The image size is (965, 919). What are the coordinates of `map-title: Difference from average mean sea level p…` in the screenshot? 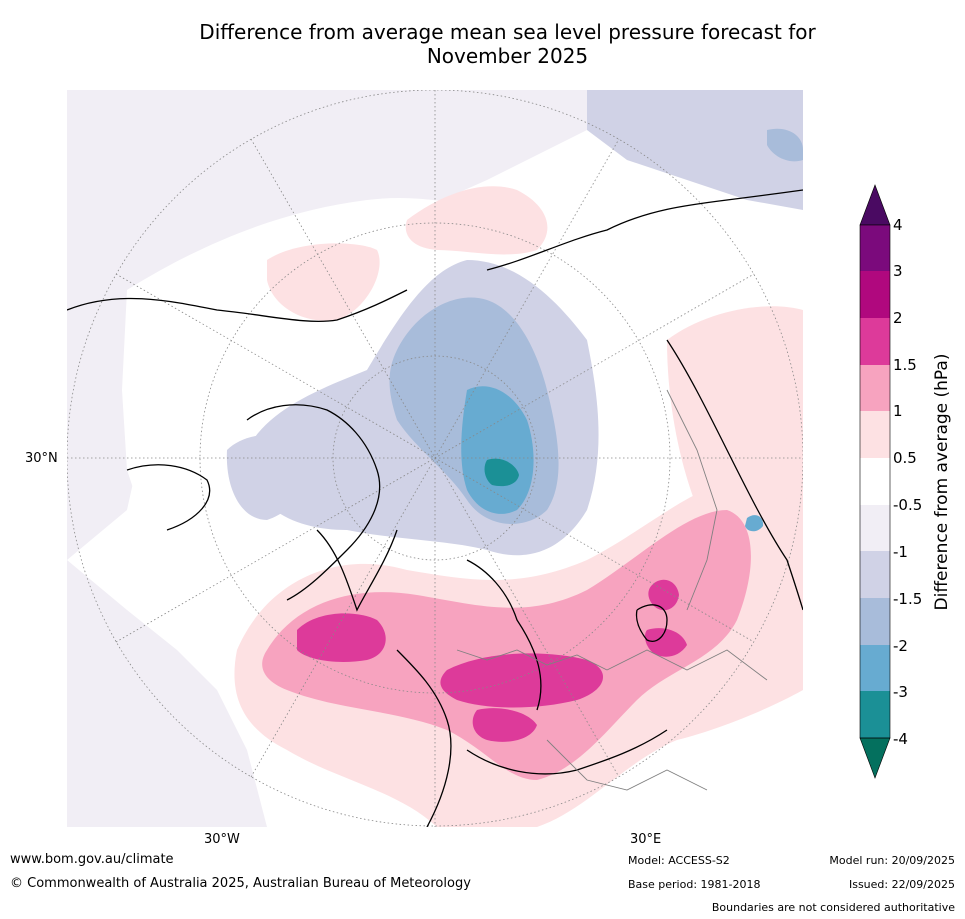 It's located at (507, 44).